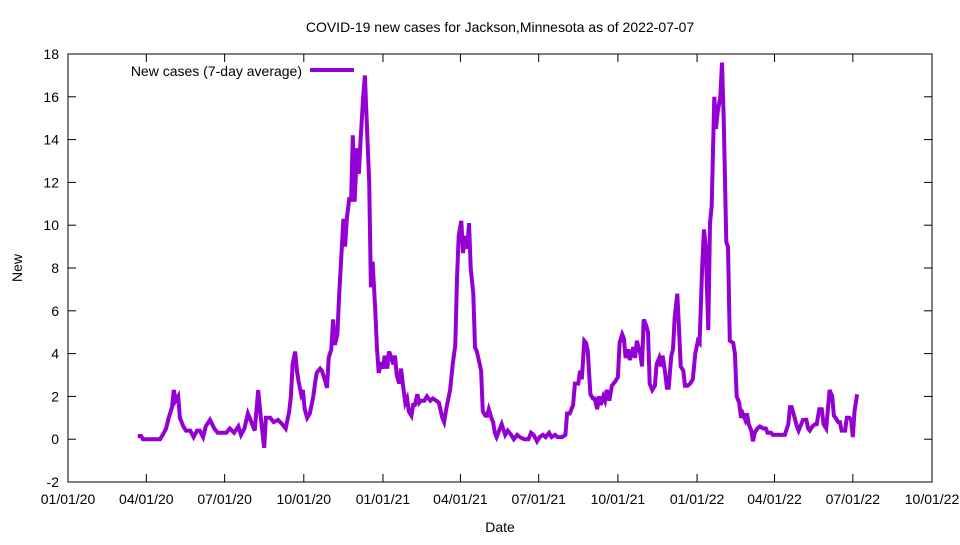 This screenshot has height=545, width=960. What do you see at coordinates (51, 97) in the screenshot?
I see `y-tick-label: 16` at bounding box center [51, 97].